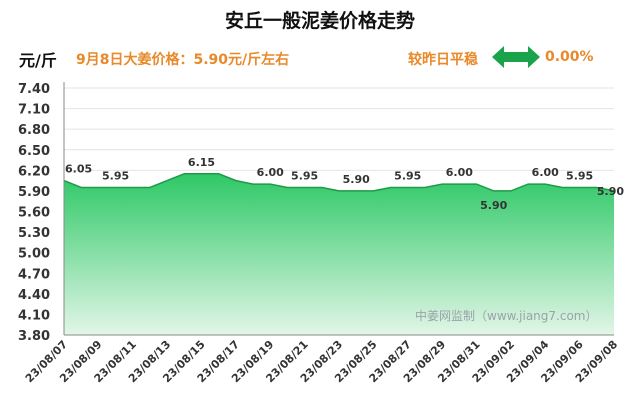 The height and width of the screenshot is (410, 640). I want to click on compare-label: 较昨日平稳, so click(443, 60).